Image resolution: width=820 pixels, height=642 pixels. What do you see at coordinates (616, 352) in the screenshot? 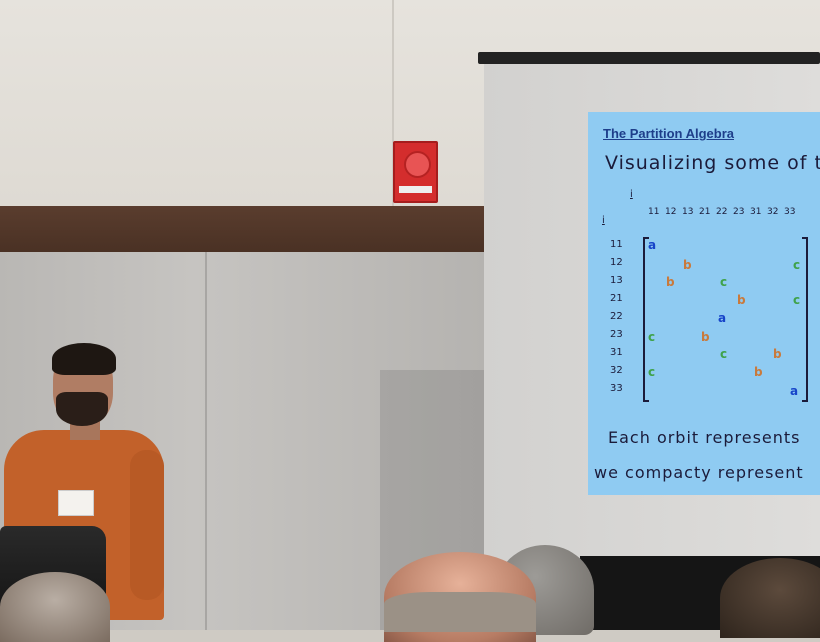
I see `row-header: 31` at bounding box center [616, 352].